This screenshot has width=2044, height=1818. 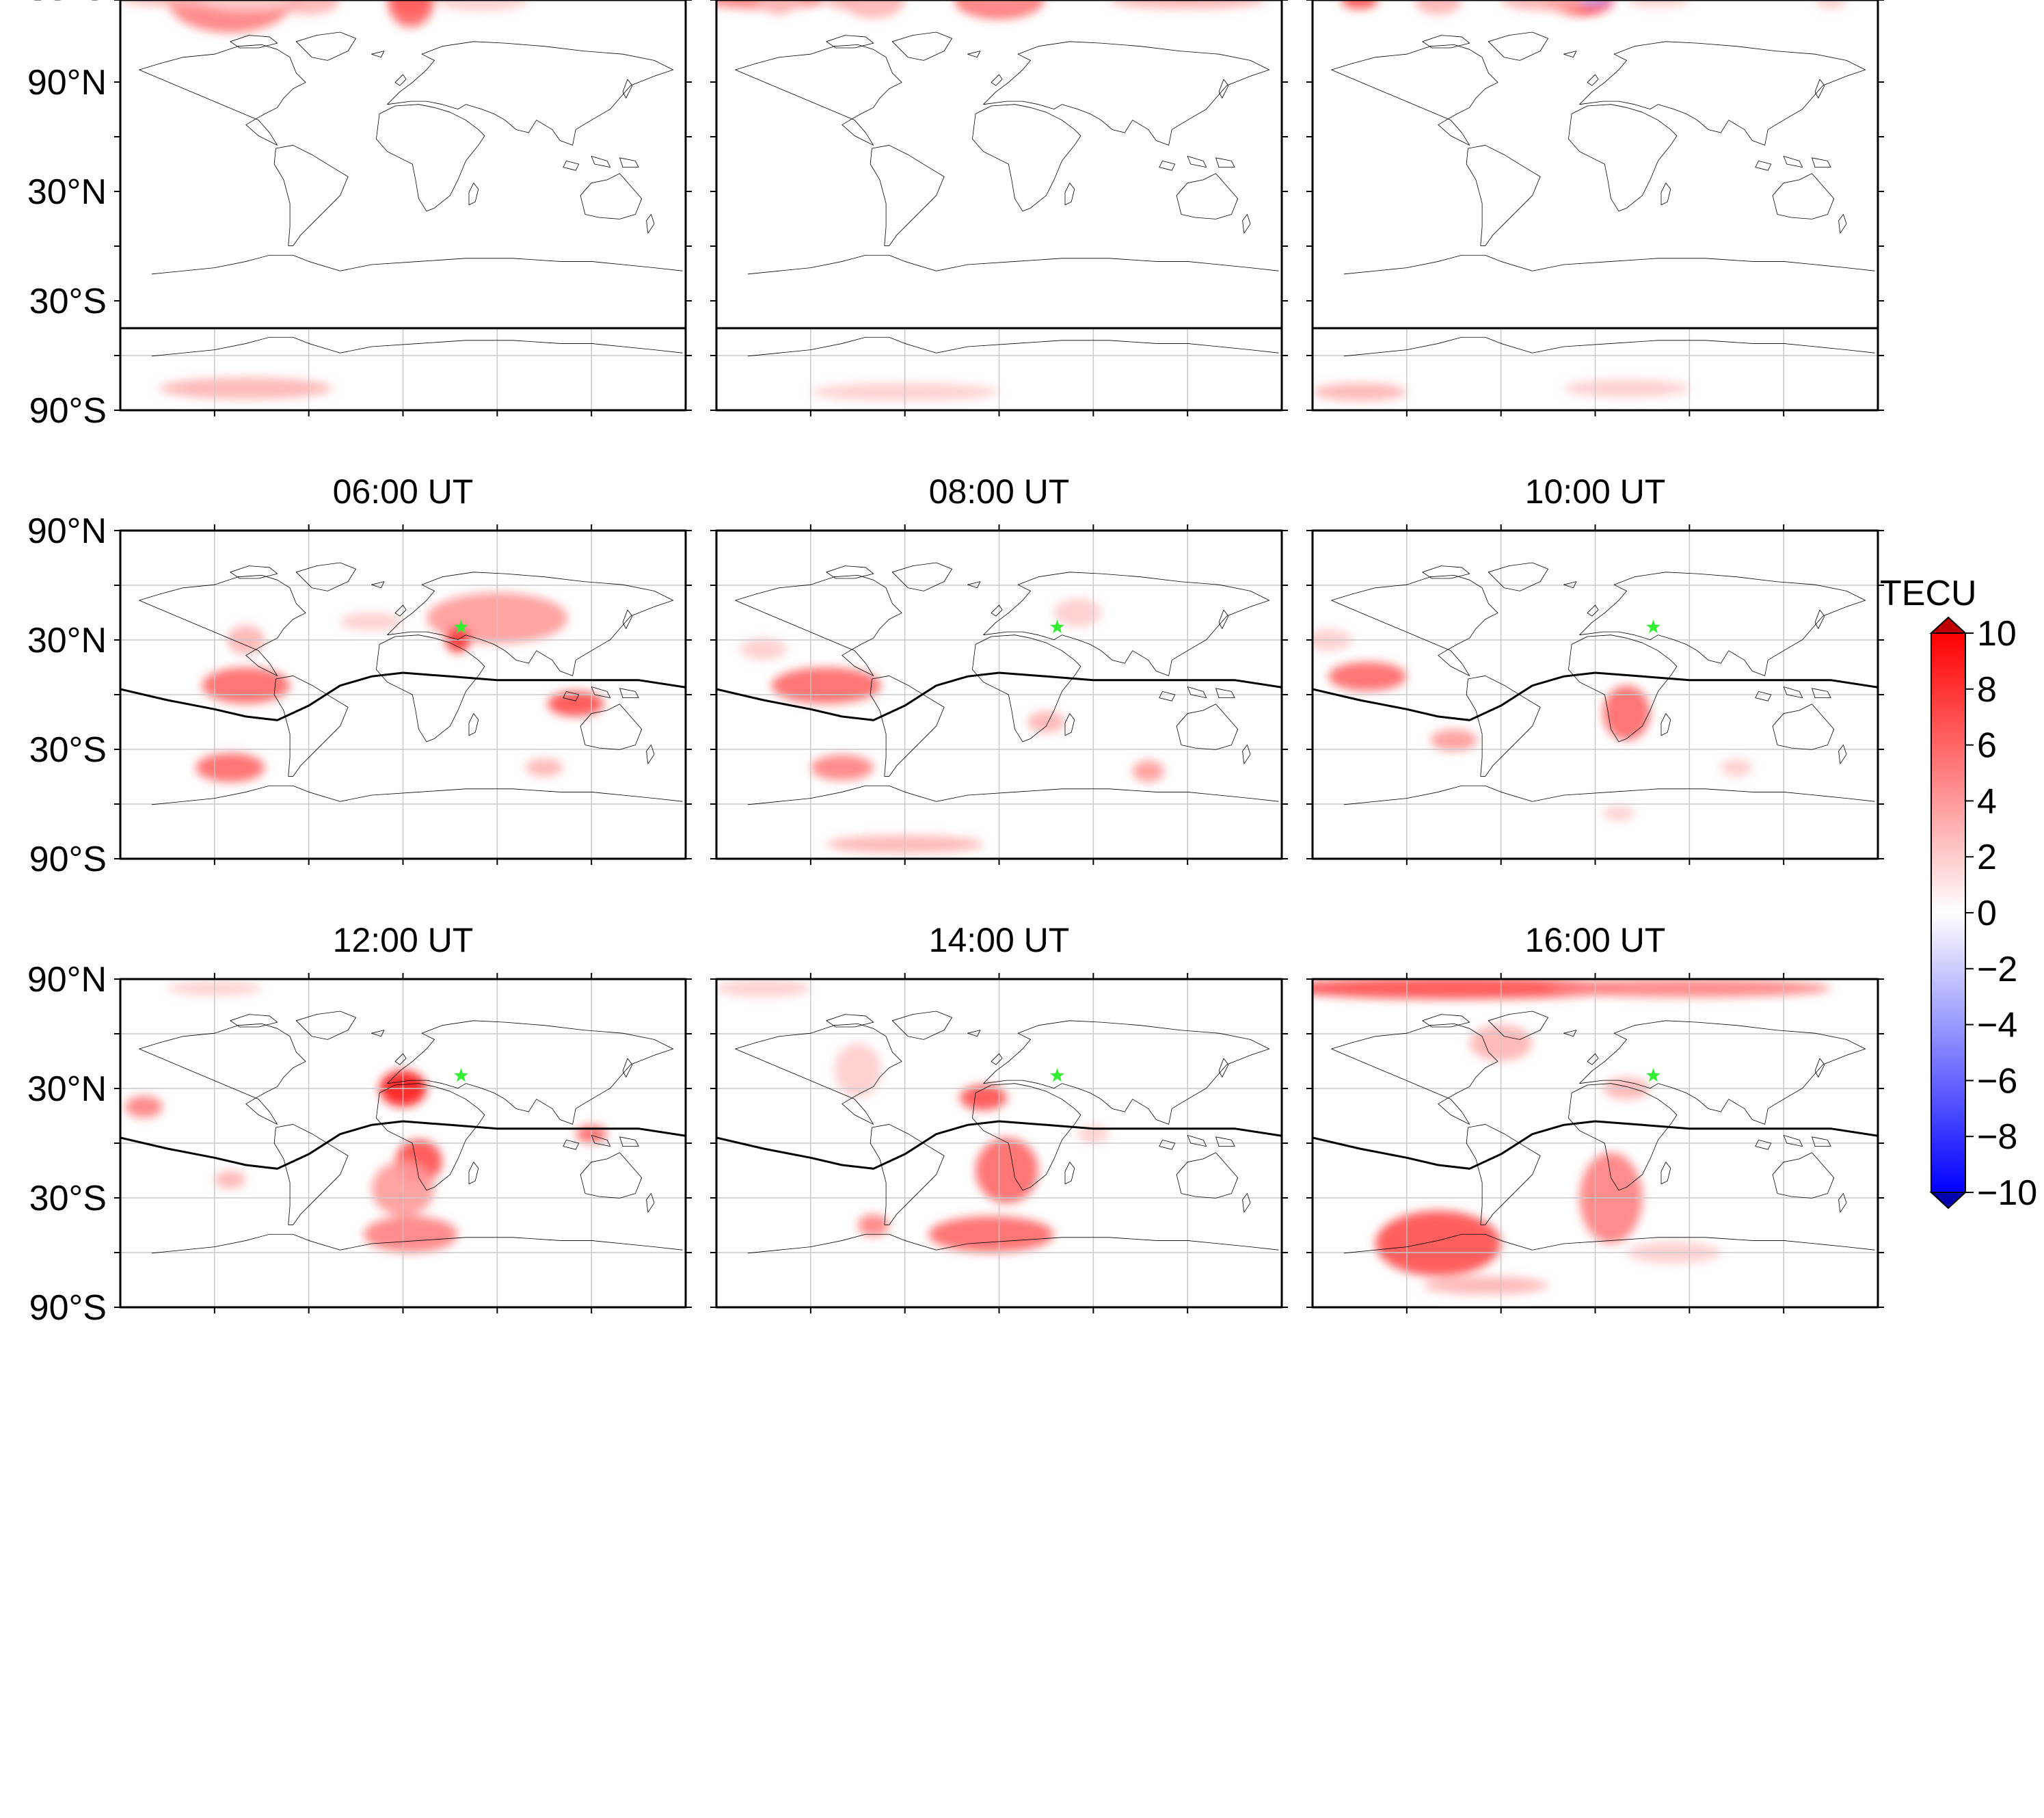 I want to click on colorbar-tick-label: −6, so click(x=1997, y=1081).